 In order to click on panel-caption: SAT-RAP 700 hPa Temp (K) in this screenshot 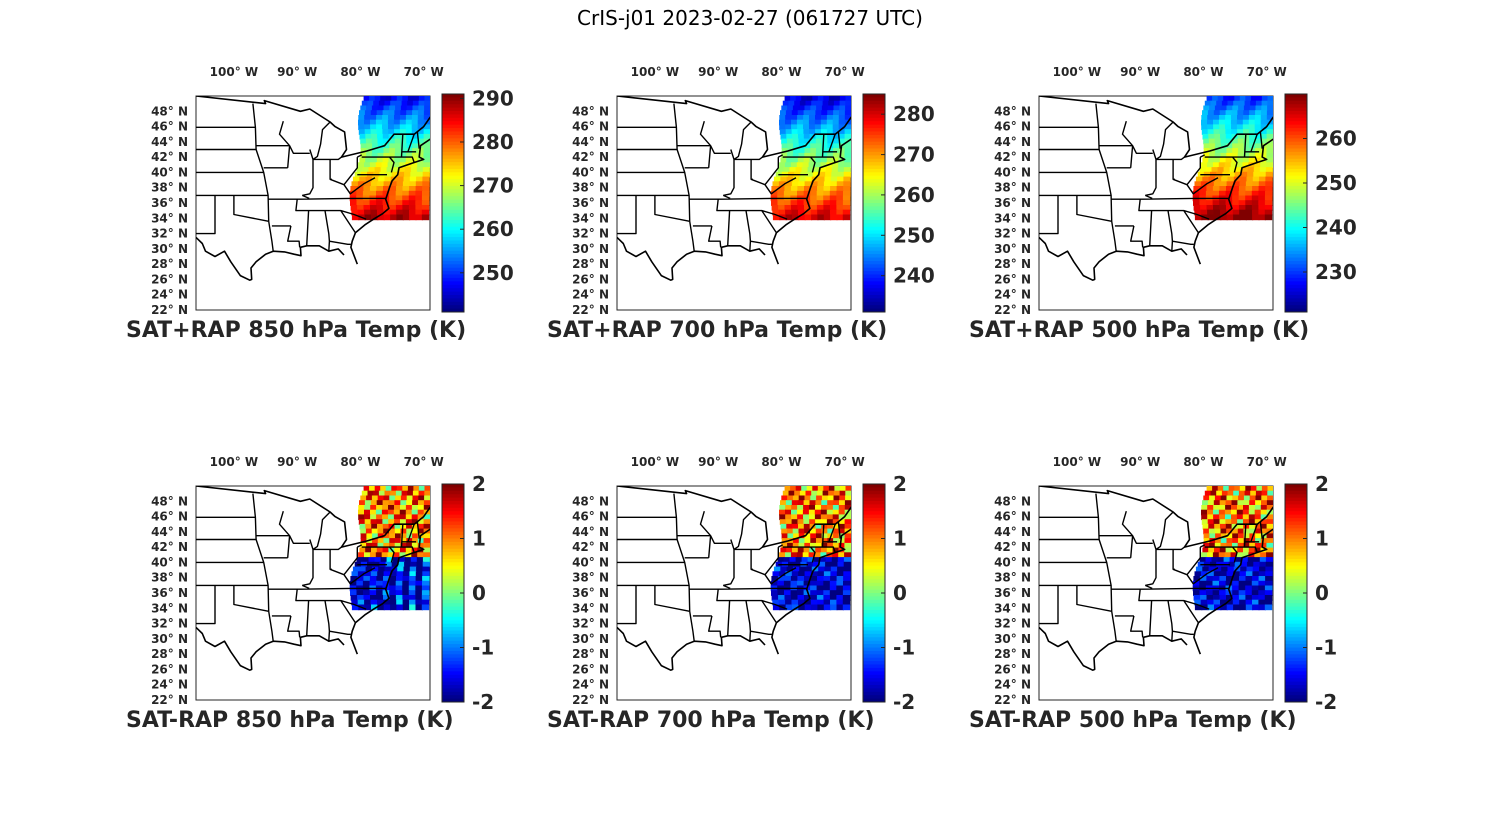, I will do `click(711, 720)`.